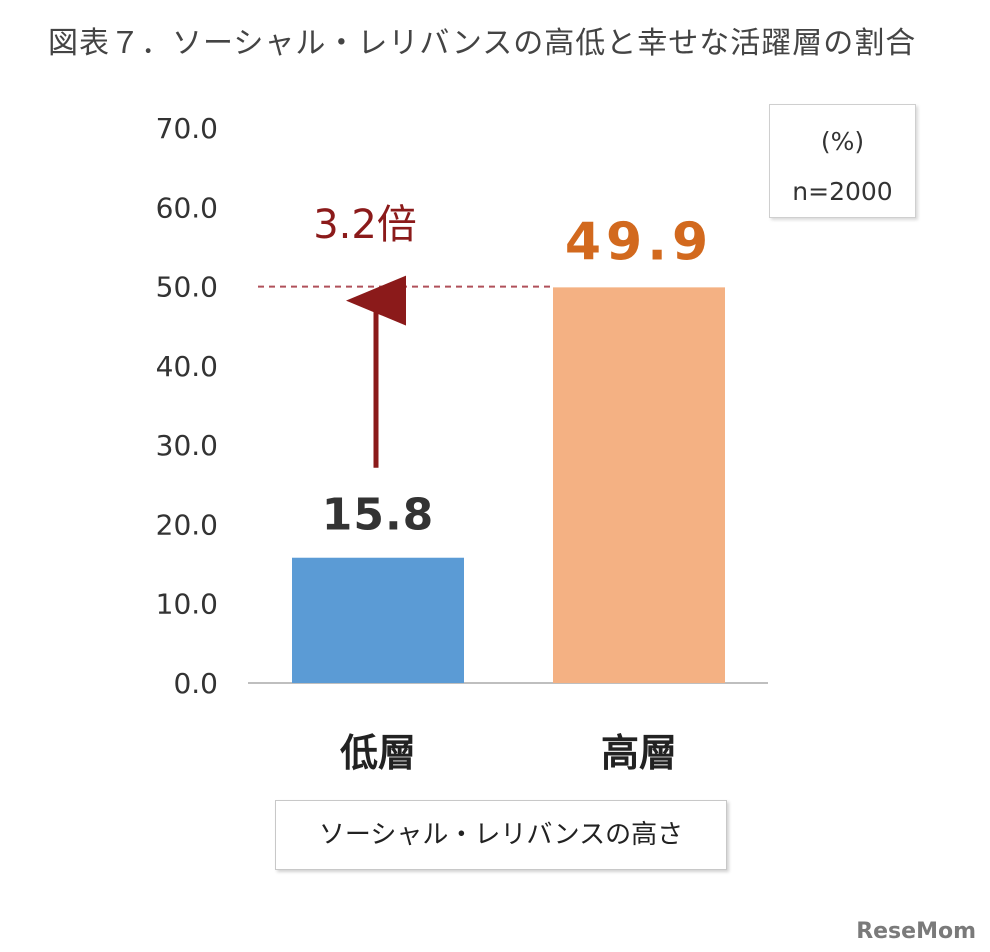 This screenshot has width=990, height=952. Describe the element at coordinates (365, 225) in the screenshot. I see `ratio-annotation: 3.2倍` at that location.